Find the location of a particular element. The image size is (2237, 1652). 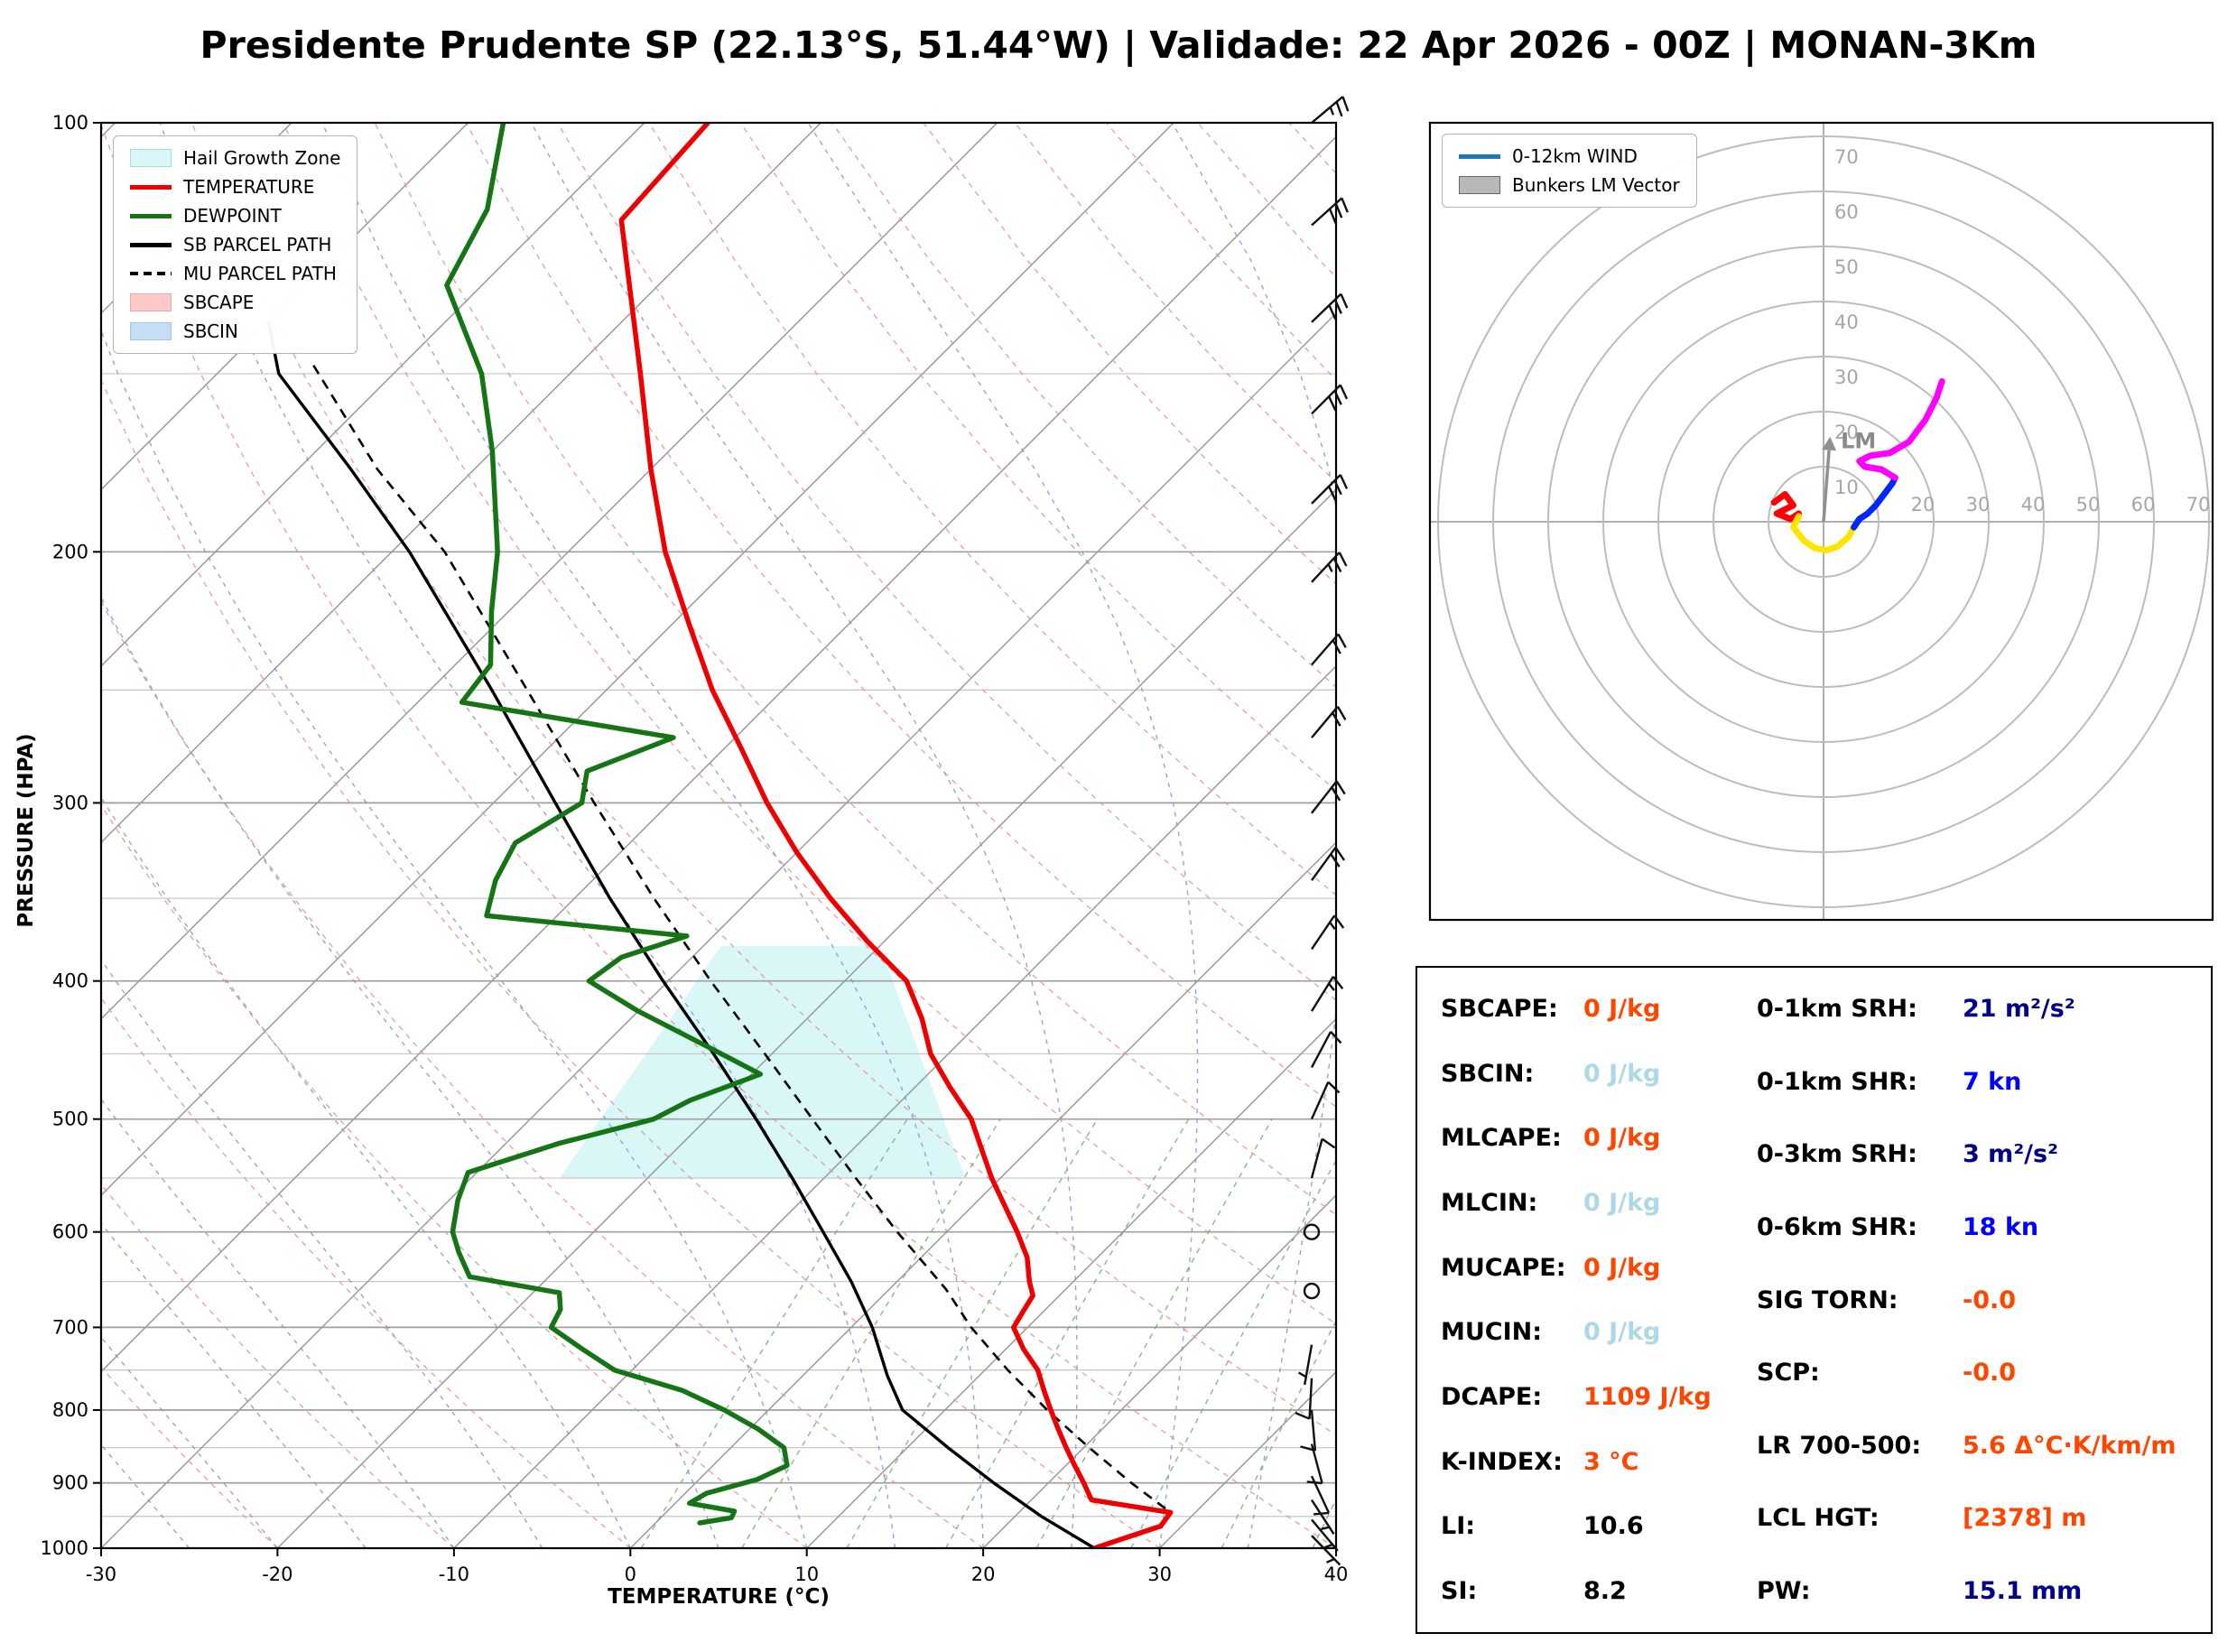

legend-label: DEWPOINT is located at coordinates (232, 216).